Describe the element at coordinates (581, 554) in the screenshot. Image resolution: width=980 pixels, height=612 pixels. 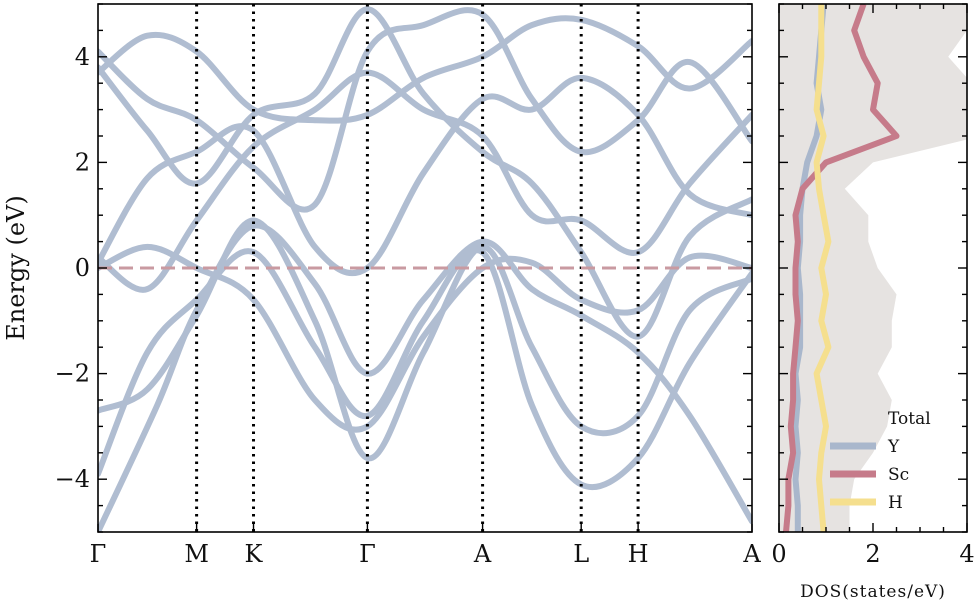
I see `kpoint-label-5: L` at that location.